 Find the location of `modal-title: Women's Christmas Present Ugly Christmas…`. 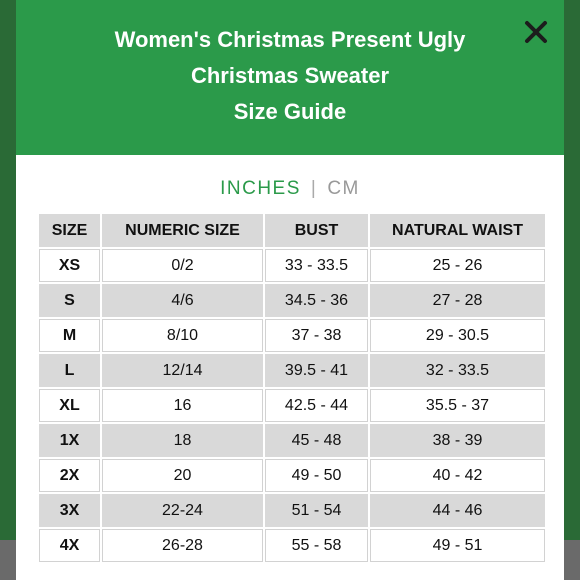

modal-title: Women's Christmas Present Ugly Christmas… is located at coordinates (290, 76).